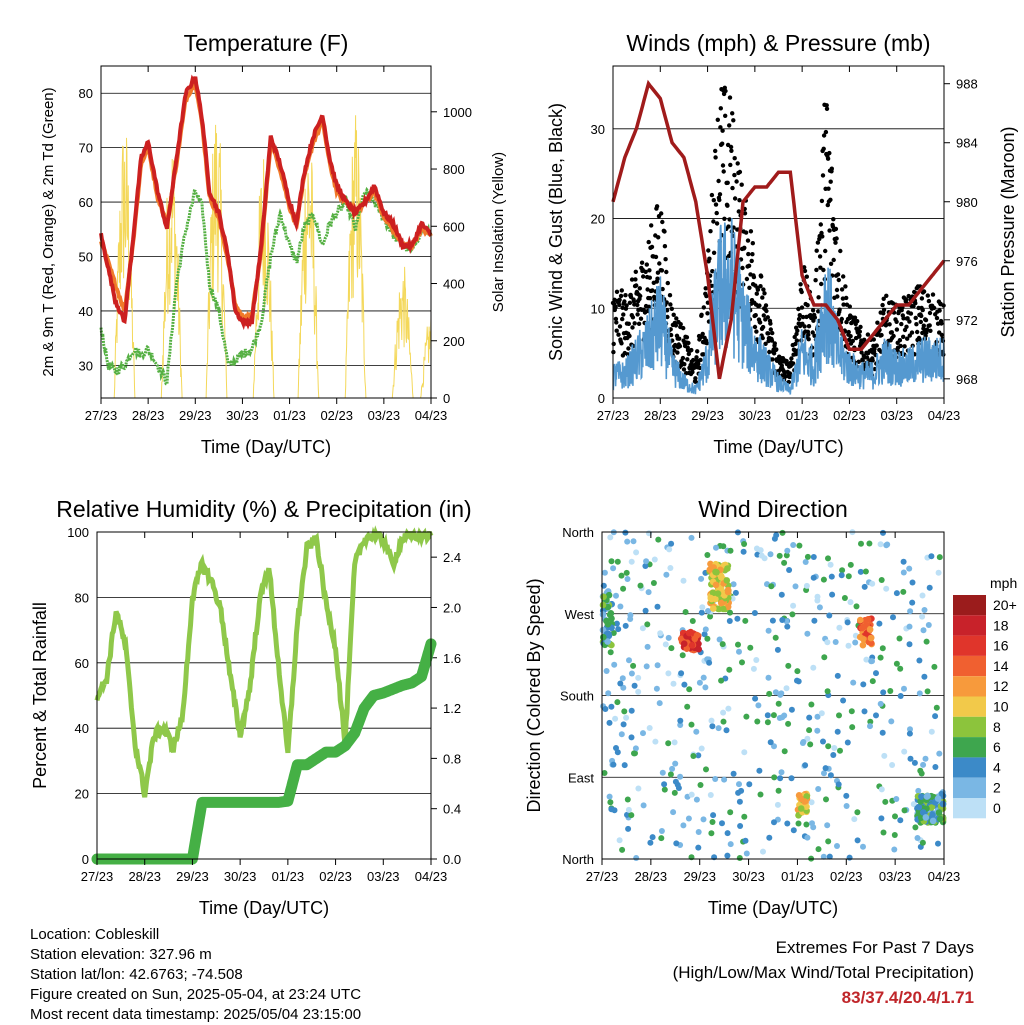  What do you see at coordinates (266, 202) in the screenshot?
I see `series-2m-t` at bounding box center [266, 202].